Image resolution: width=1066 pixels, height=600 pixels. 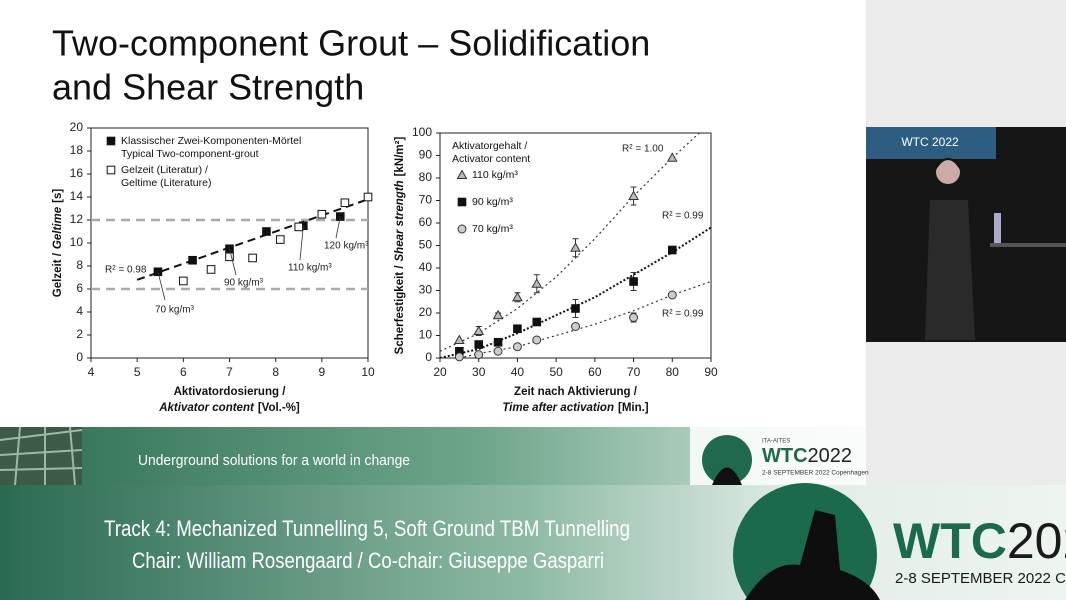 What do you see at coordinates (208, 87) in the screenshot?
I see `slide-title: and Shear Strength` at bounding box center [208, 87].